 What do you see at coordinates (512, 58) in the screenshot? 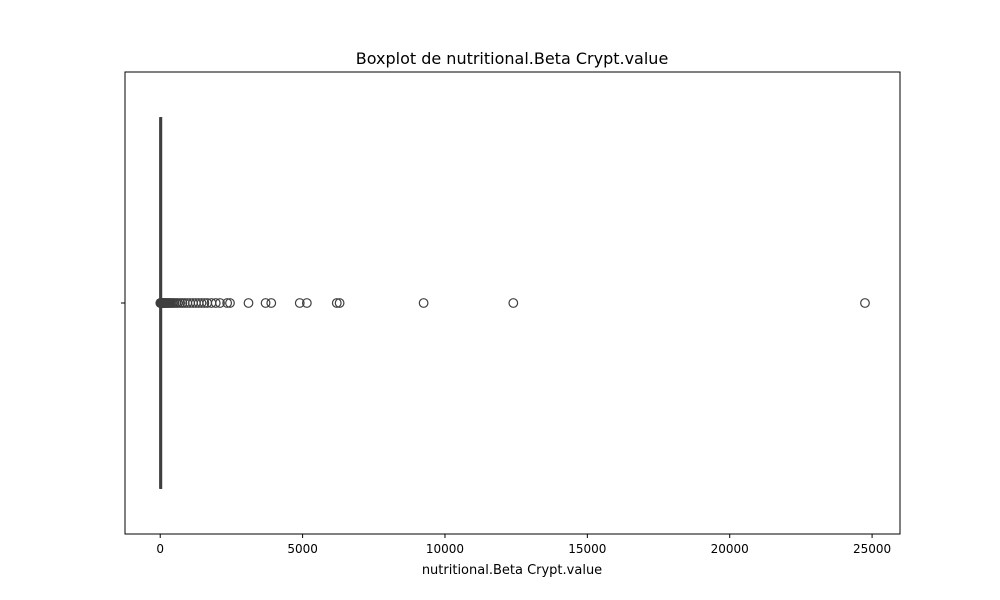
I see `chart-title: Boxplot de nutritional.Beta Crypt.value` at bounding box center [512, 58].